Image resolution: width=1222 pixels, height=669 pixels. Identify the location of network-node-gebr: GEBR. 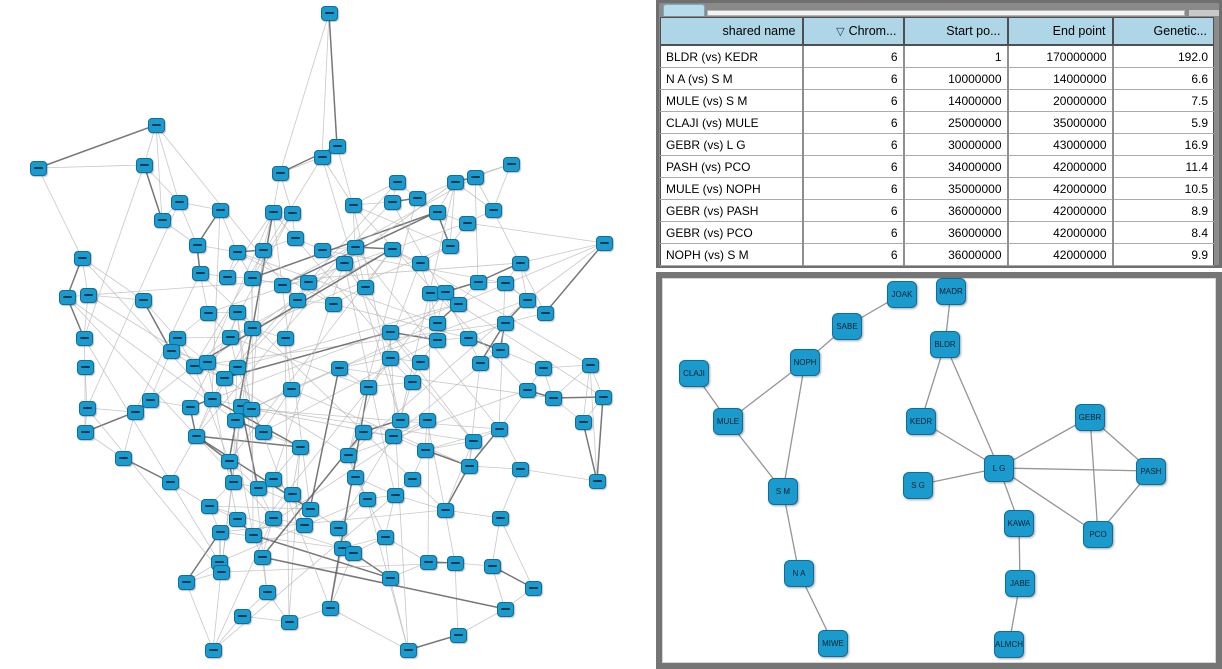
(1090, 417).